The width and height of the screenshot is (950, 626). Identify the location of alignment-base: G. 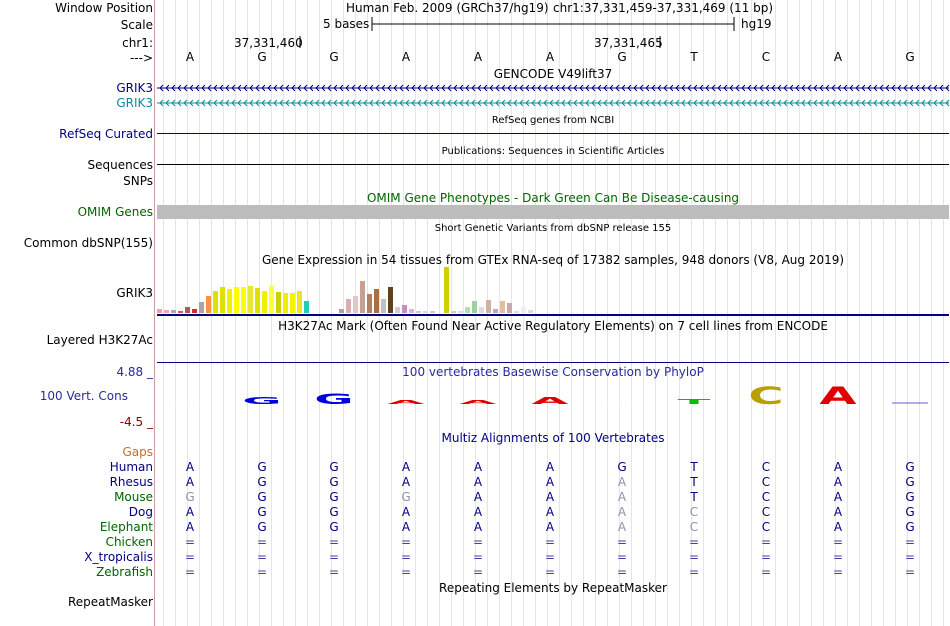
(334, 497).